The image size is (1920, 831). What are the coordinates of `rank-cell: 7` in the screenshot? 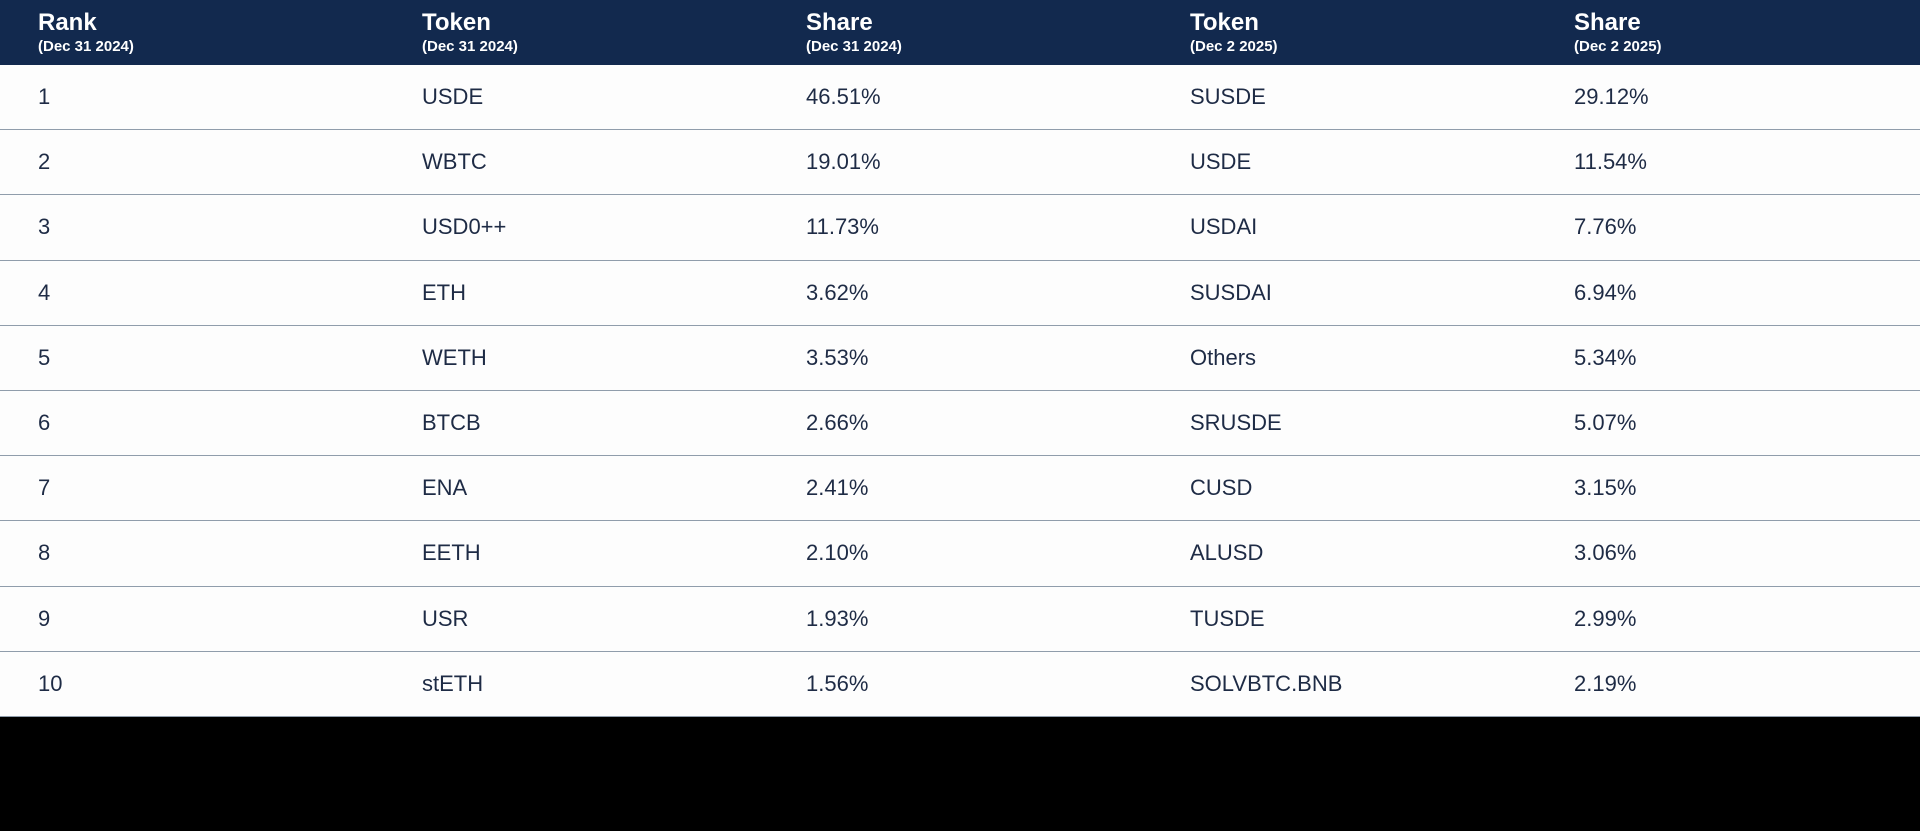 It's located at (44, 488).